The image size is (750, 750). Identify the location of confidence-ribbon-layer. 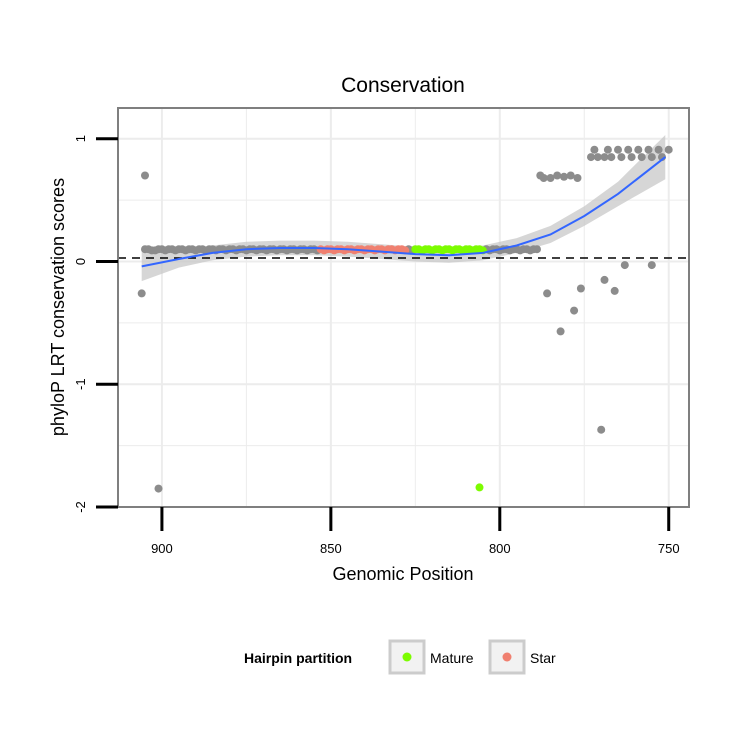
(403, 208).